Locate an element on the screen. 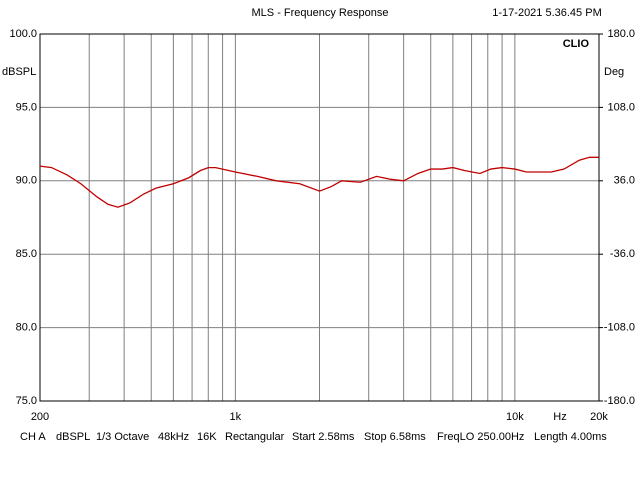  y-tick-label: 100.0 is located at coordinates (23, 34).